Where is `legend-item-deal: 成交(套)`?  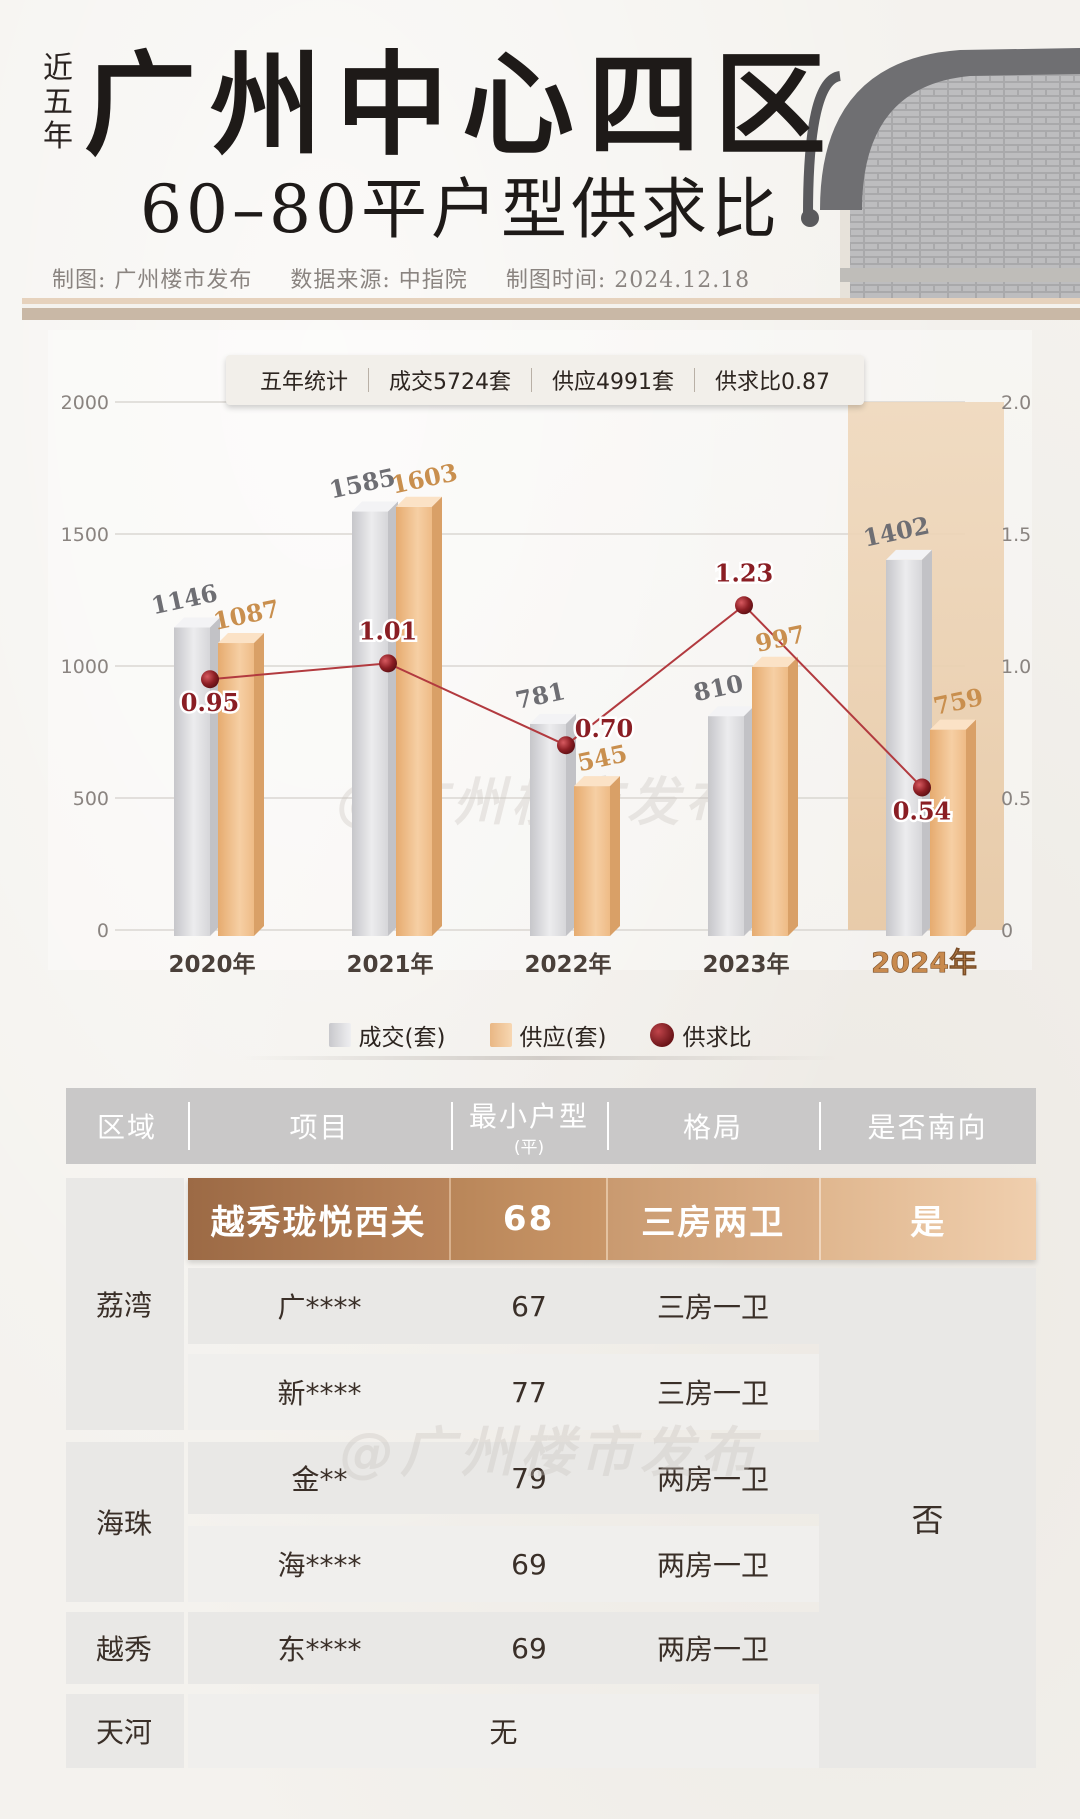
legend-item-deal: 成交(套) is located at coordinates (387, 1035).